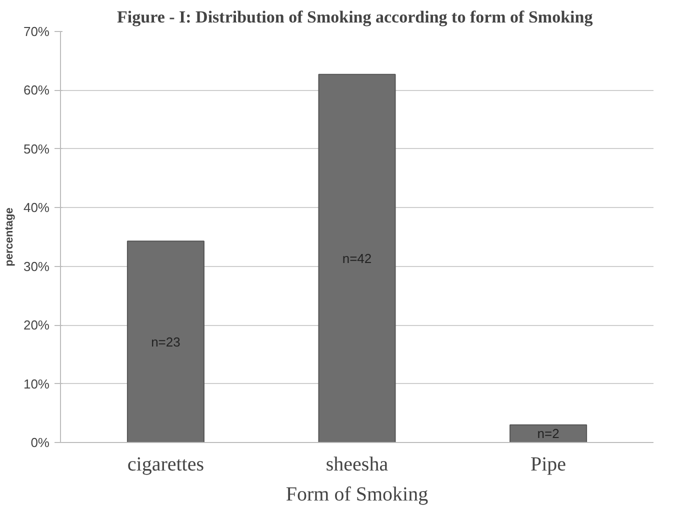 The height and width of the screenshot is (508, 683). What do you see at coordinates (36, 266) in the screenshot?
I see `y-tick-label: 30%` at bounding box center [36, 266].